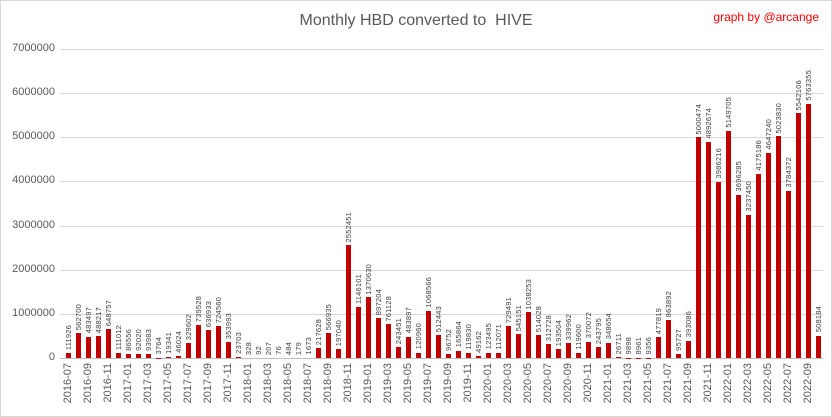 The image size is (832, 417). What do you see at coordinates (388, 383) in the screenshot?
I see `x-tick-label: 2019-03` at bounding box center [388, 383].